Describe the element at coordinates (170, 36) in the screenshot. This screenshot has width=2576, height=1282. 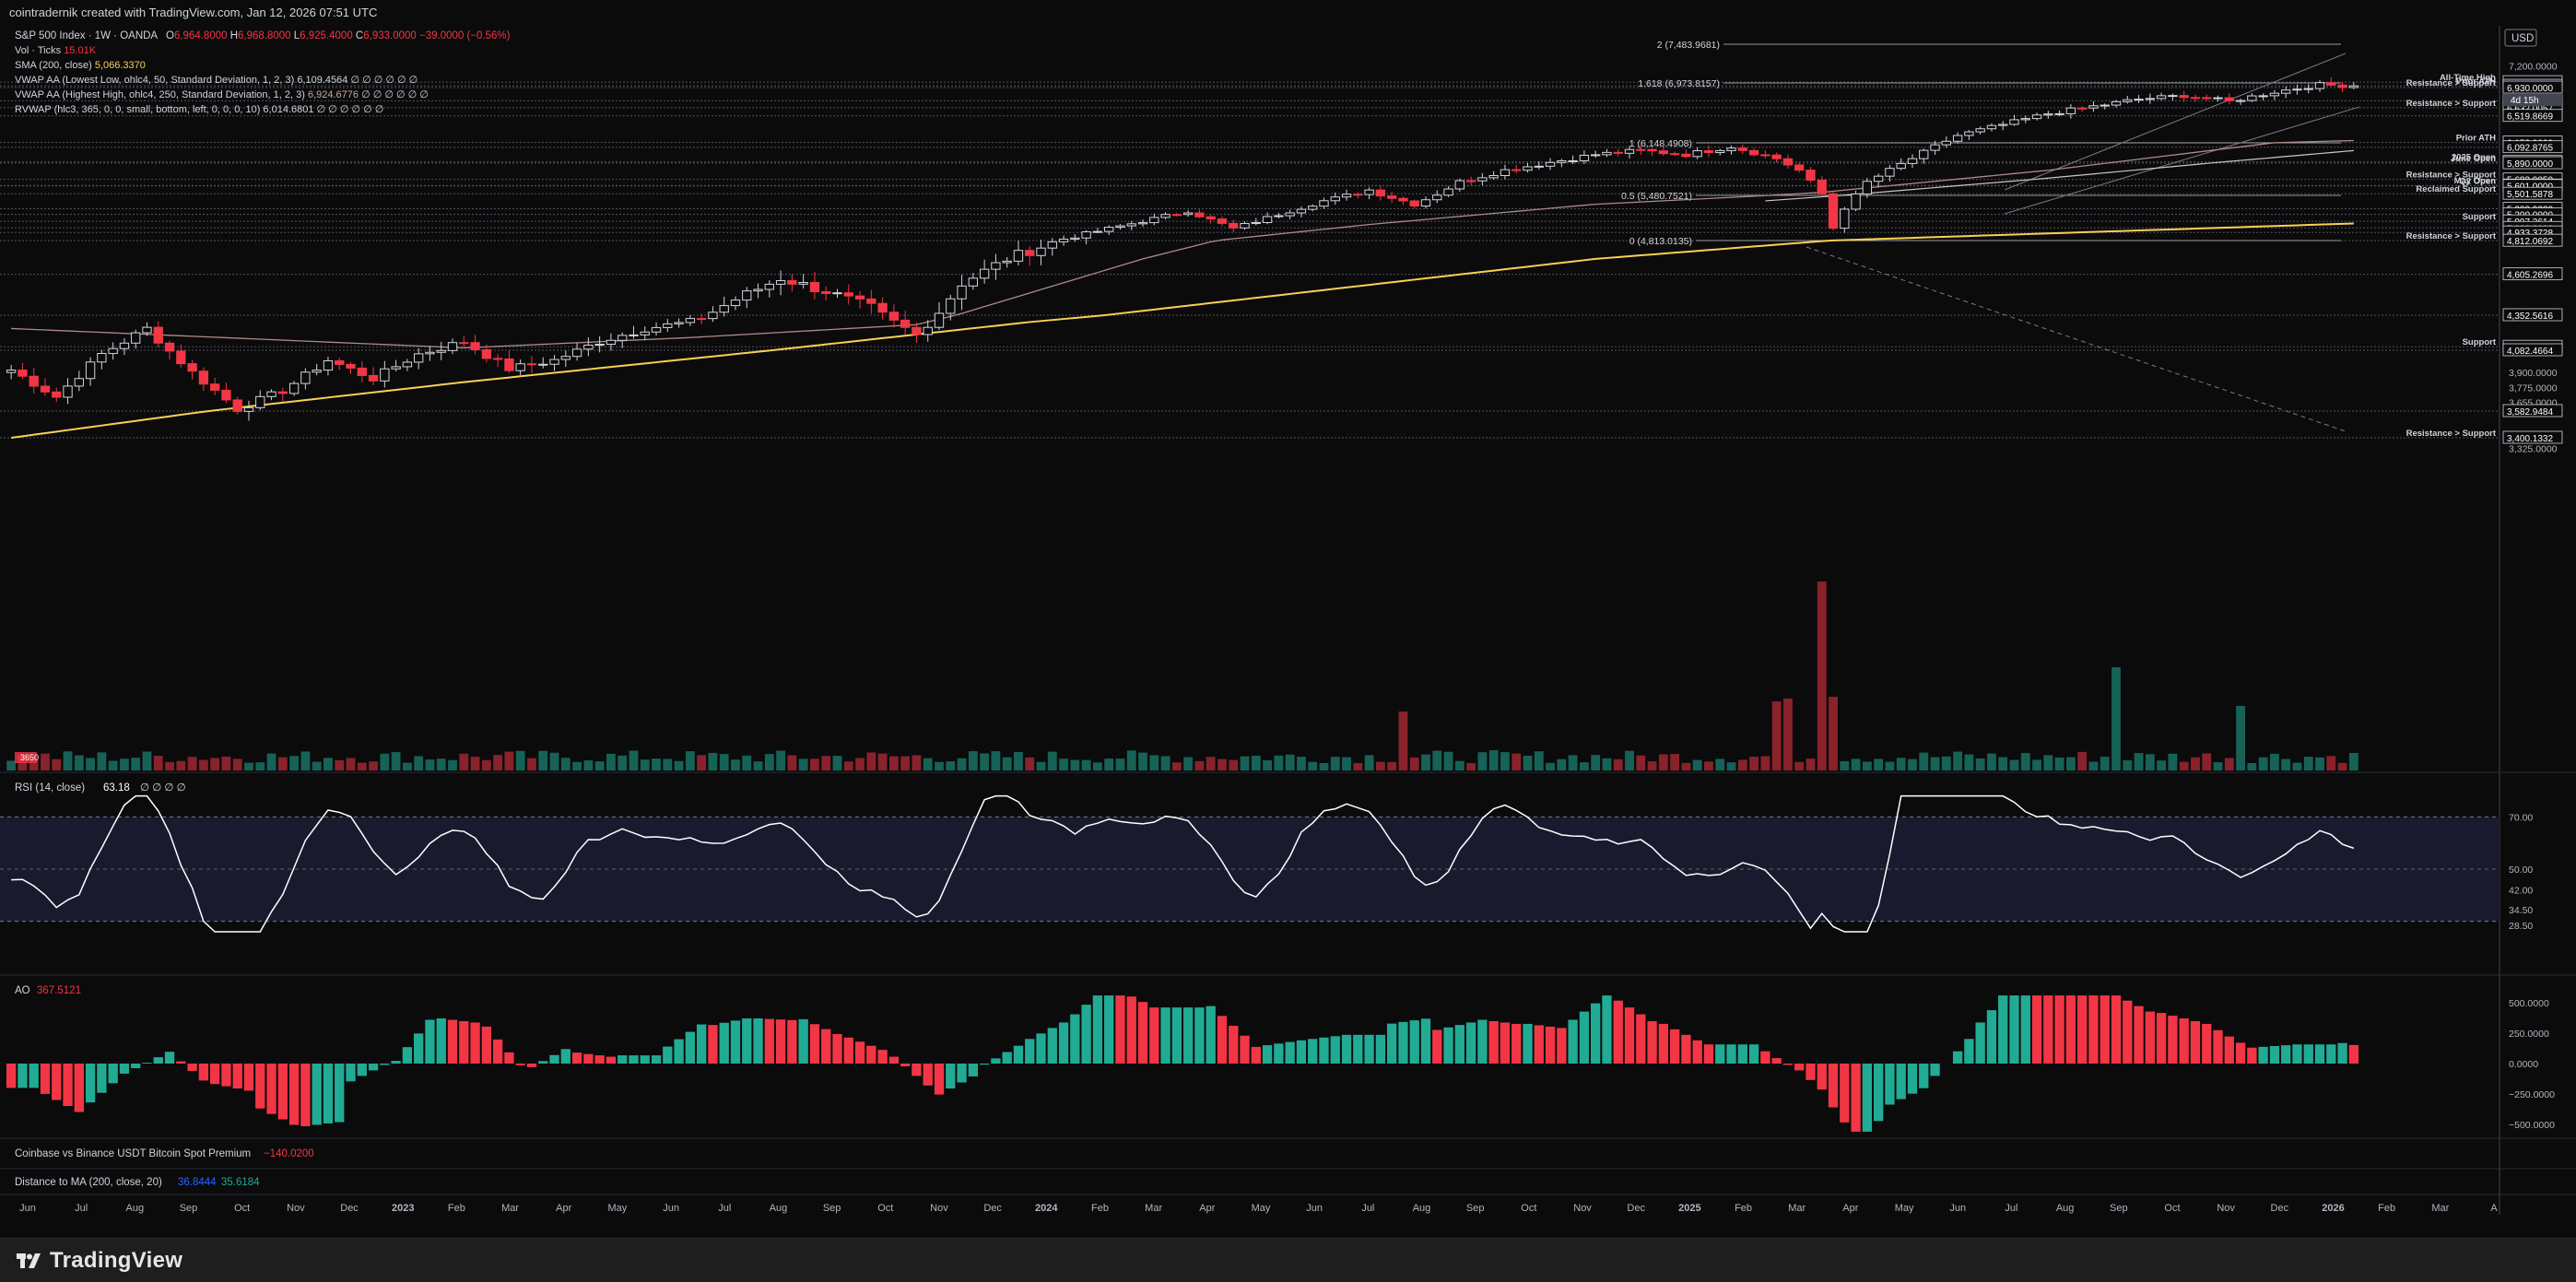
I see `ohlc-key: O` at that location.